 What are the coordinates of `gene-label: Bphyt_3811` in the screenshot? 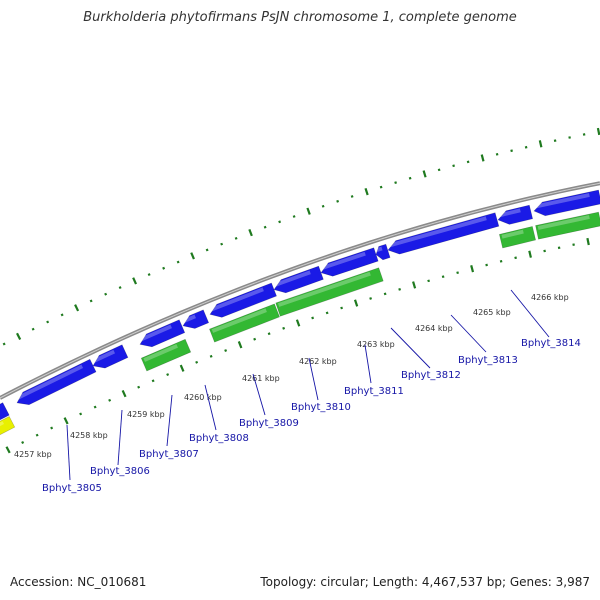 It's located at (374, 391).